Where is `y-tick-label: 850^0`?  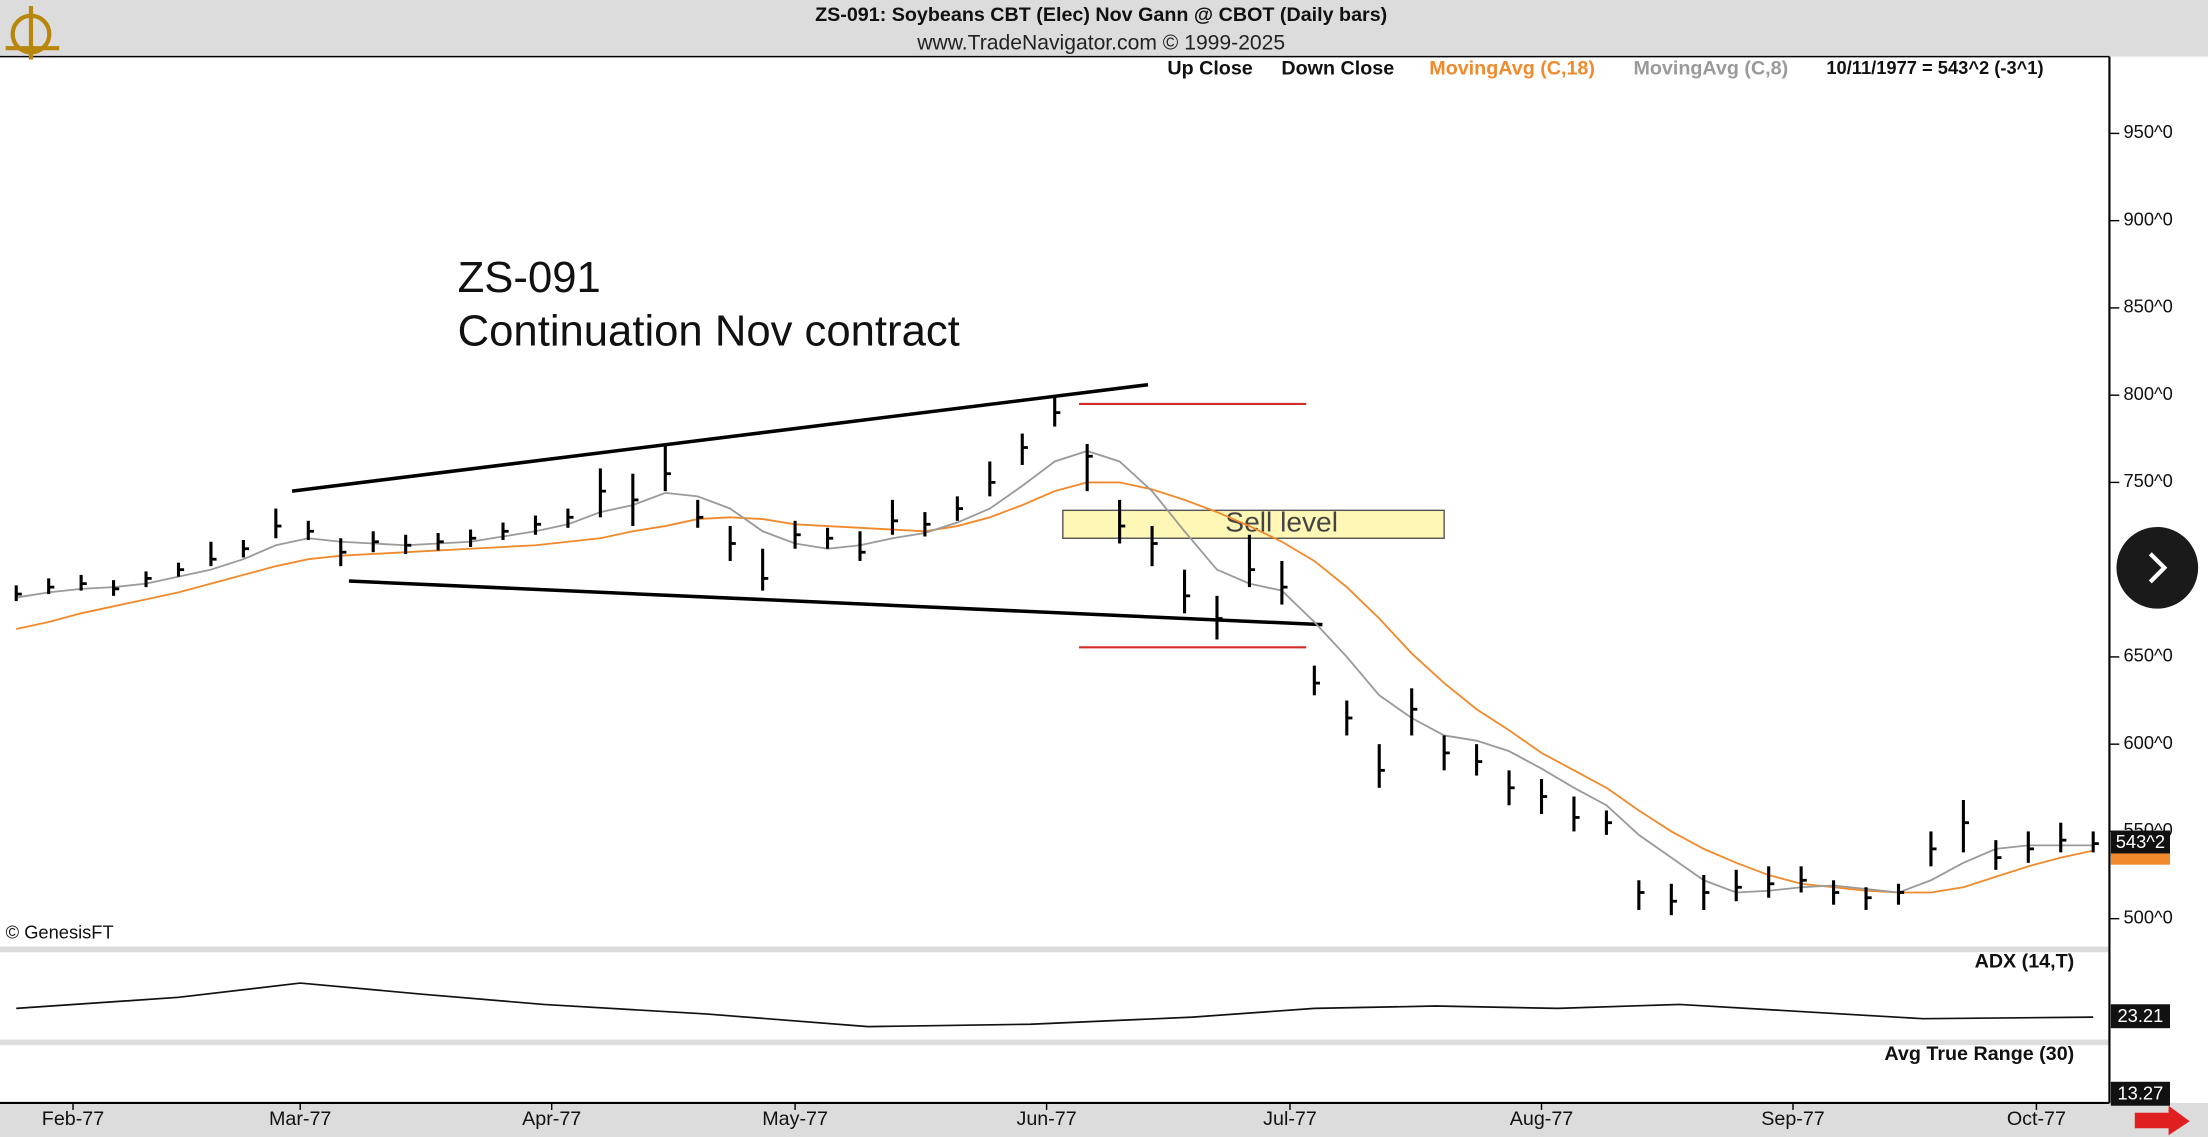
y-tick-label: 850^0 is located at coordinates (2148, 306).